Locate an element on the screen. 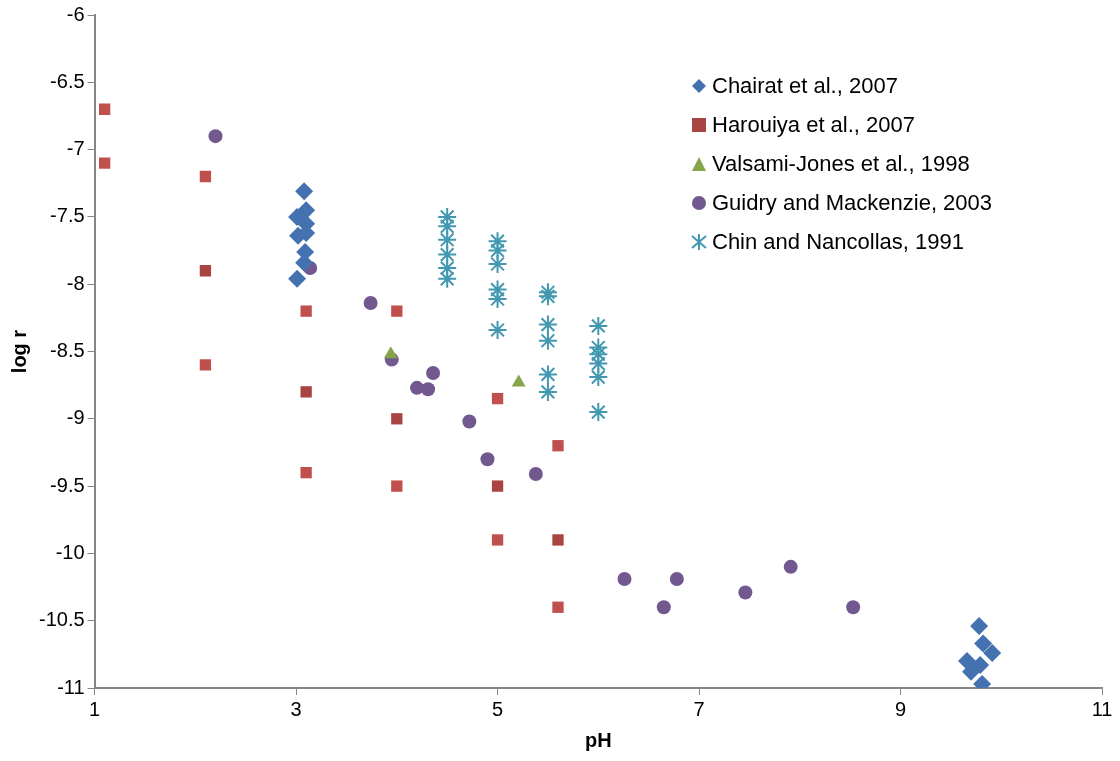 The width and height of the screenshot is (1120, 761). y-tick-label: -9 is located at coordinates (75, 417).